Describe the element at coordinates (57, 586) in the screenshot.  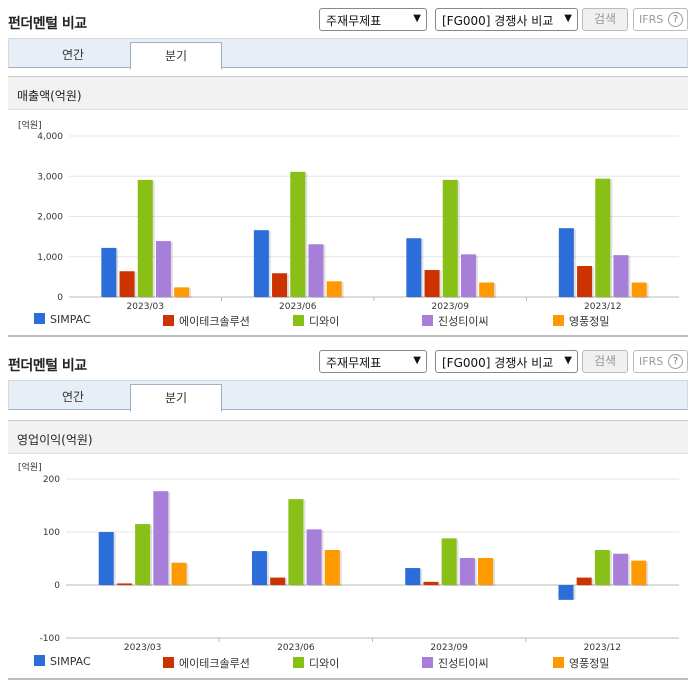
I see `y-tick-label: 0` at that location.